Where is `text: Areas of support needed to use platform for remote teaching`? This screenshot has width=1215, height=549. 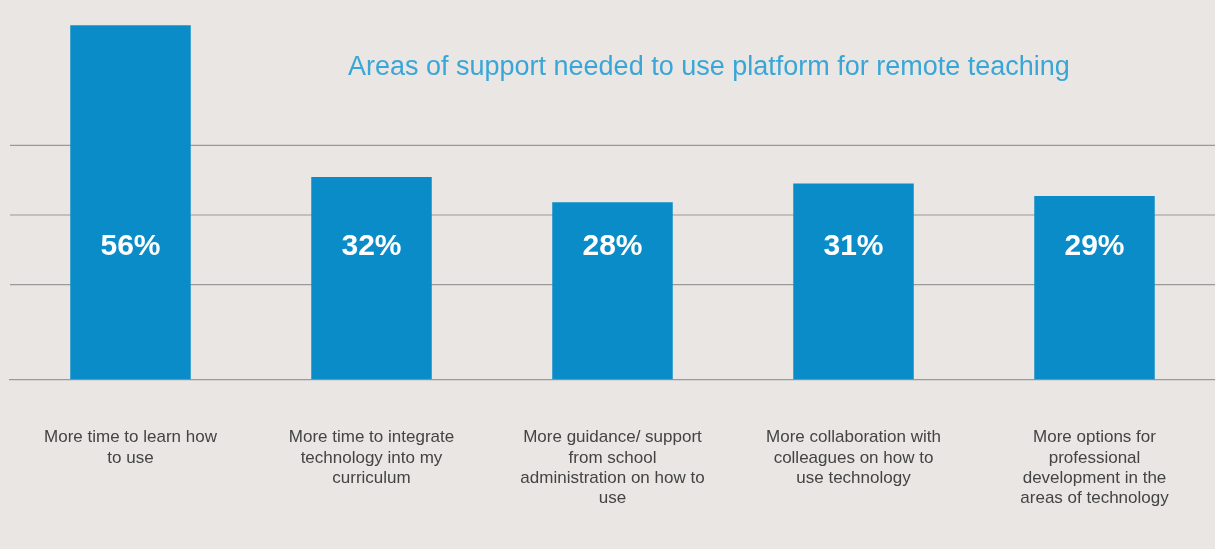
text: Areas of support needed to use platform for remote teaching is located at coordinates (708, 66).